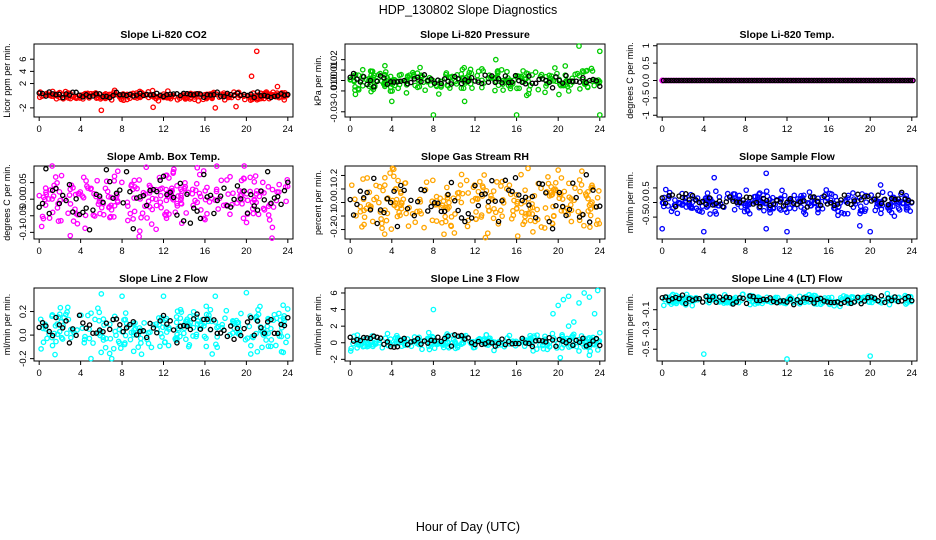  I want to click on y-axis-label: degrees C per min., so click(630, 80).